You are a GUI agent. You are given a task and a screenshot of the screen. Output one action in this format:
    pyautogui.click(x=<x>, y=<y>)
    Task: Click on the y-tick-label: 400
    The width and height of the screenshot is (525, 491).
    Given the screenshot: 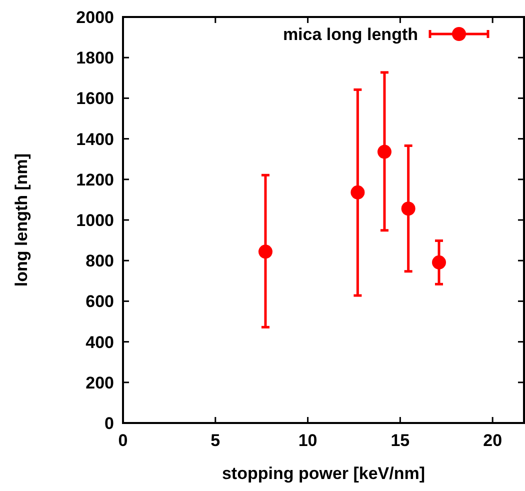 What is the action you would take?
    pyautogui.click(x=100, y=342)
    